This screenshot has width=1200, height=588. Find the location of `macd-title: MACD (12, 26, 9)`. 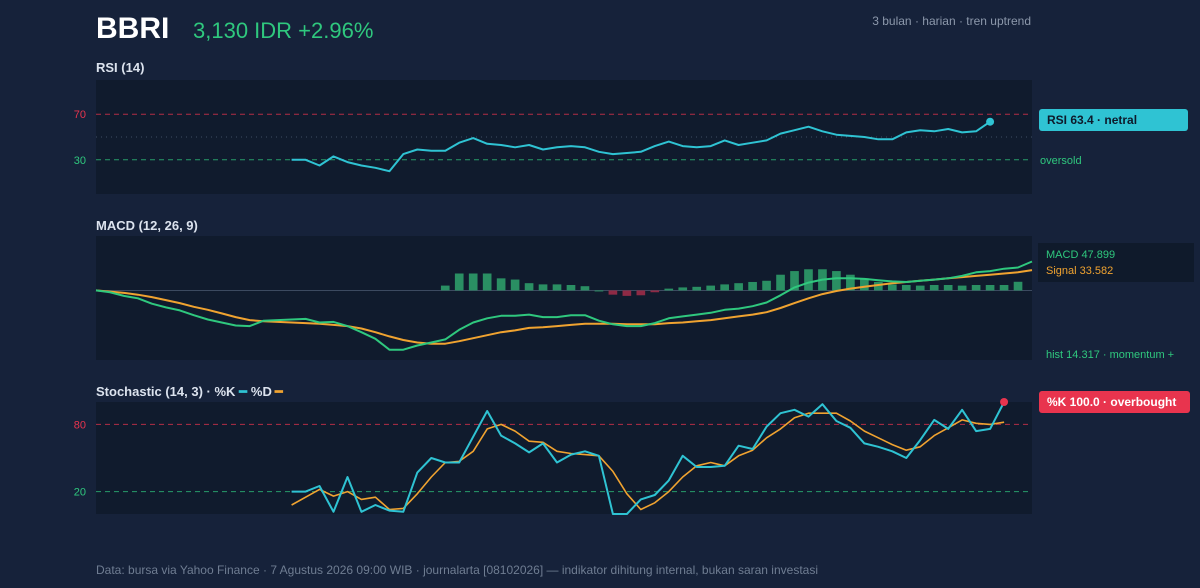

macd-title: MACD (12, 26, 9) is located at coordinates (147, 225).